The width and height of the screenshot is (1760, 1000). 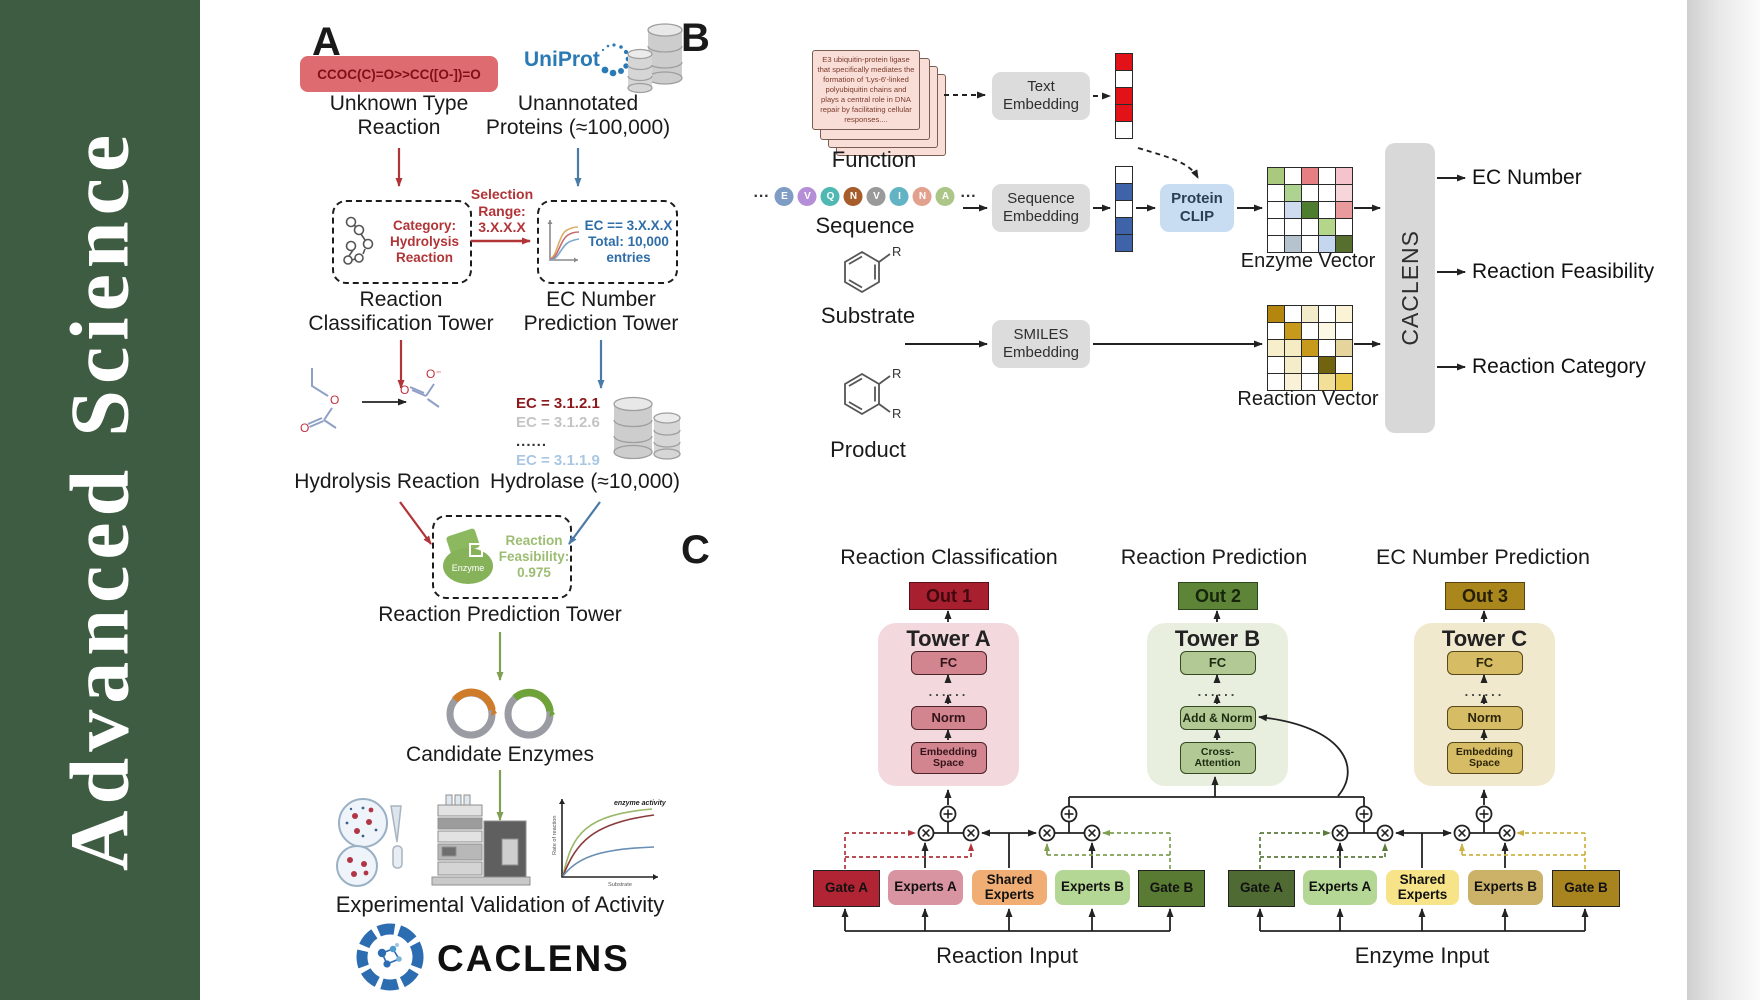 I want to click on out1-box: Out 1, so click(x=949, y=596).